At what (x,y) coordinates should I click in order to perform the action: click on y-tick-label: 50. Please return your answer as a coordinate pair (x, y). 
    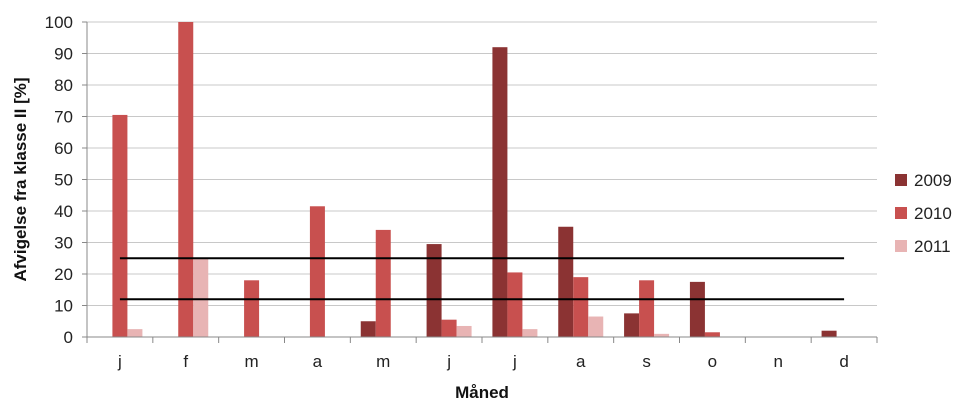
    Looking at the image, I should click on (63, 180).